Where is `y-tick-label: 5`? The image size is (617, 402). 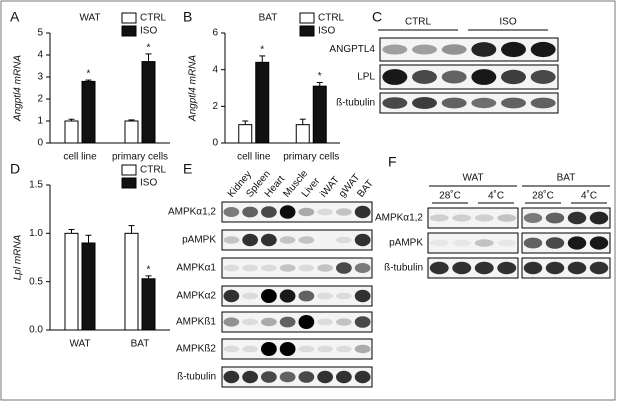
y-tick-label: 5 is located at coordinates (40, 33).